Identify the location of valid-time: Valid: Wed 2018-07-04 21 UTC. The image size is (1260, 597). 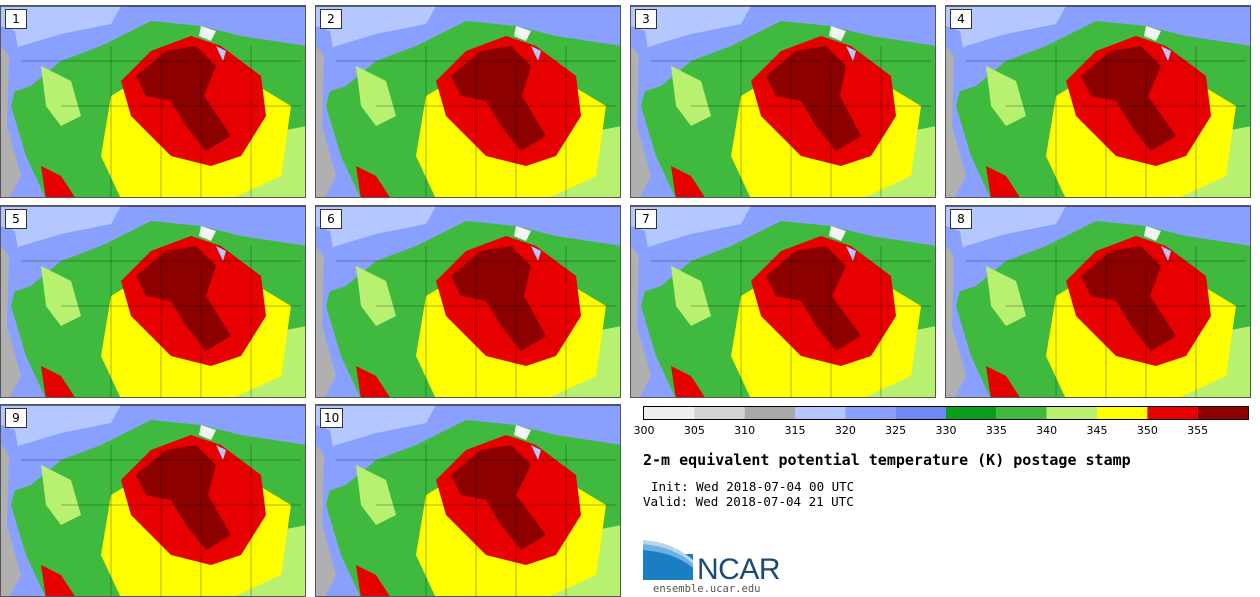
(748, 501).